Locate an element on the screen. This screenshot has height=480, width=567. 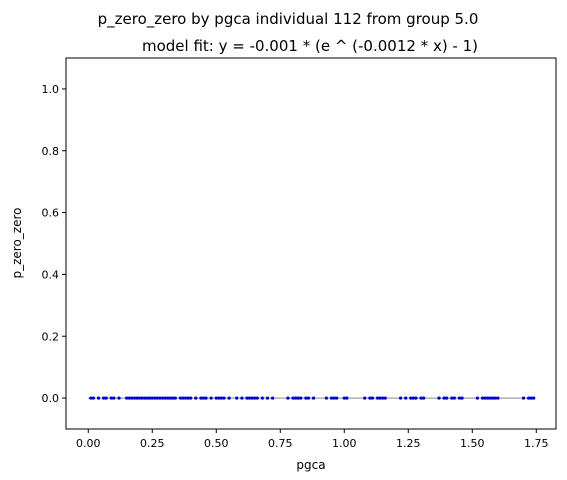
y-tick-label: 0.0 is located at coordinates (51, 398).